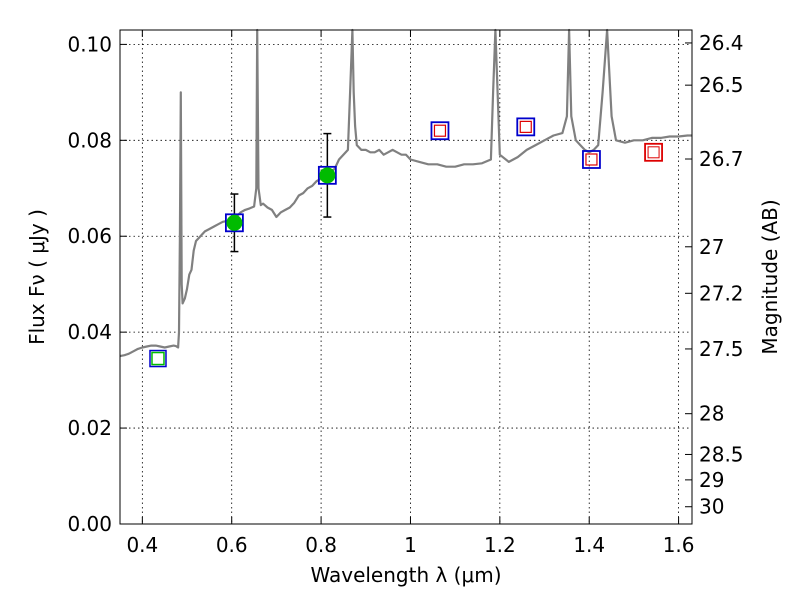 This screenshot has width=800, height=600. What do you see at coordinates (721, 293) in the screenshot?
I see `right-tick-label: 27.2` at bounding box center [721, 293].